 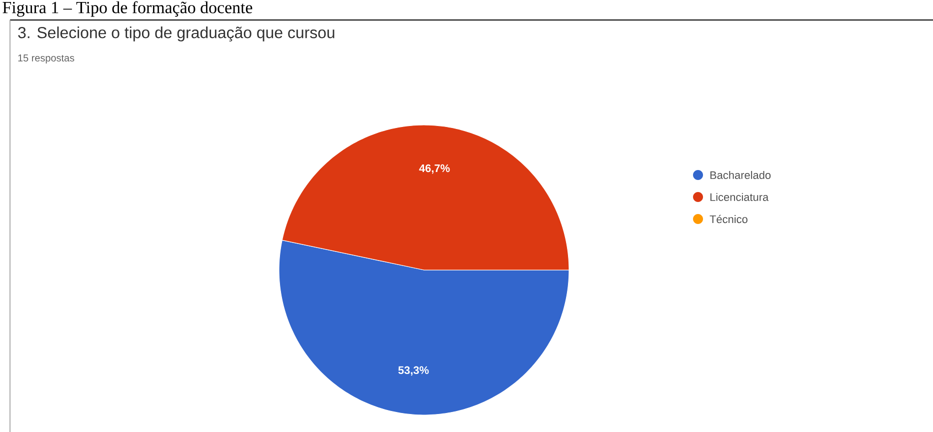 I want to click on text: 15 respostas, so click(x=46, y=59).